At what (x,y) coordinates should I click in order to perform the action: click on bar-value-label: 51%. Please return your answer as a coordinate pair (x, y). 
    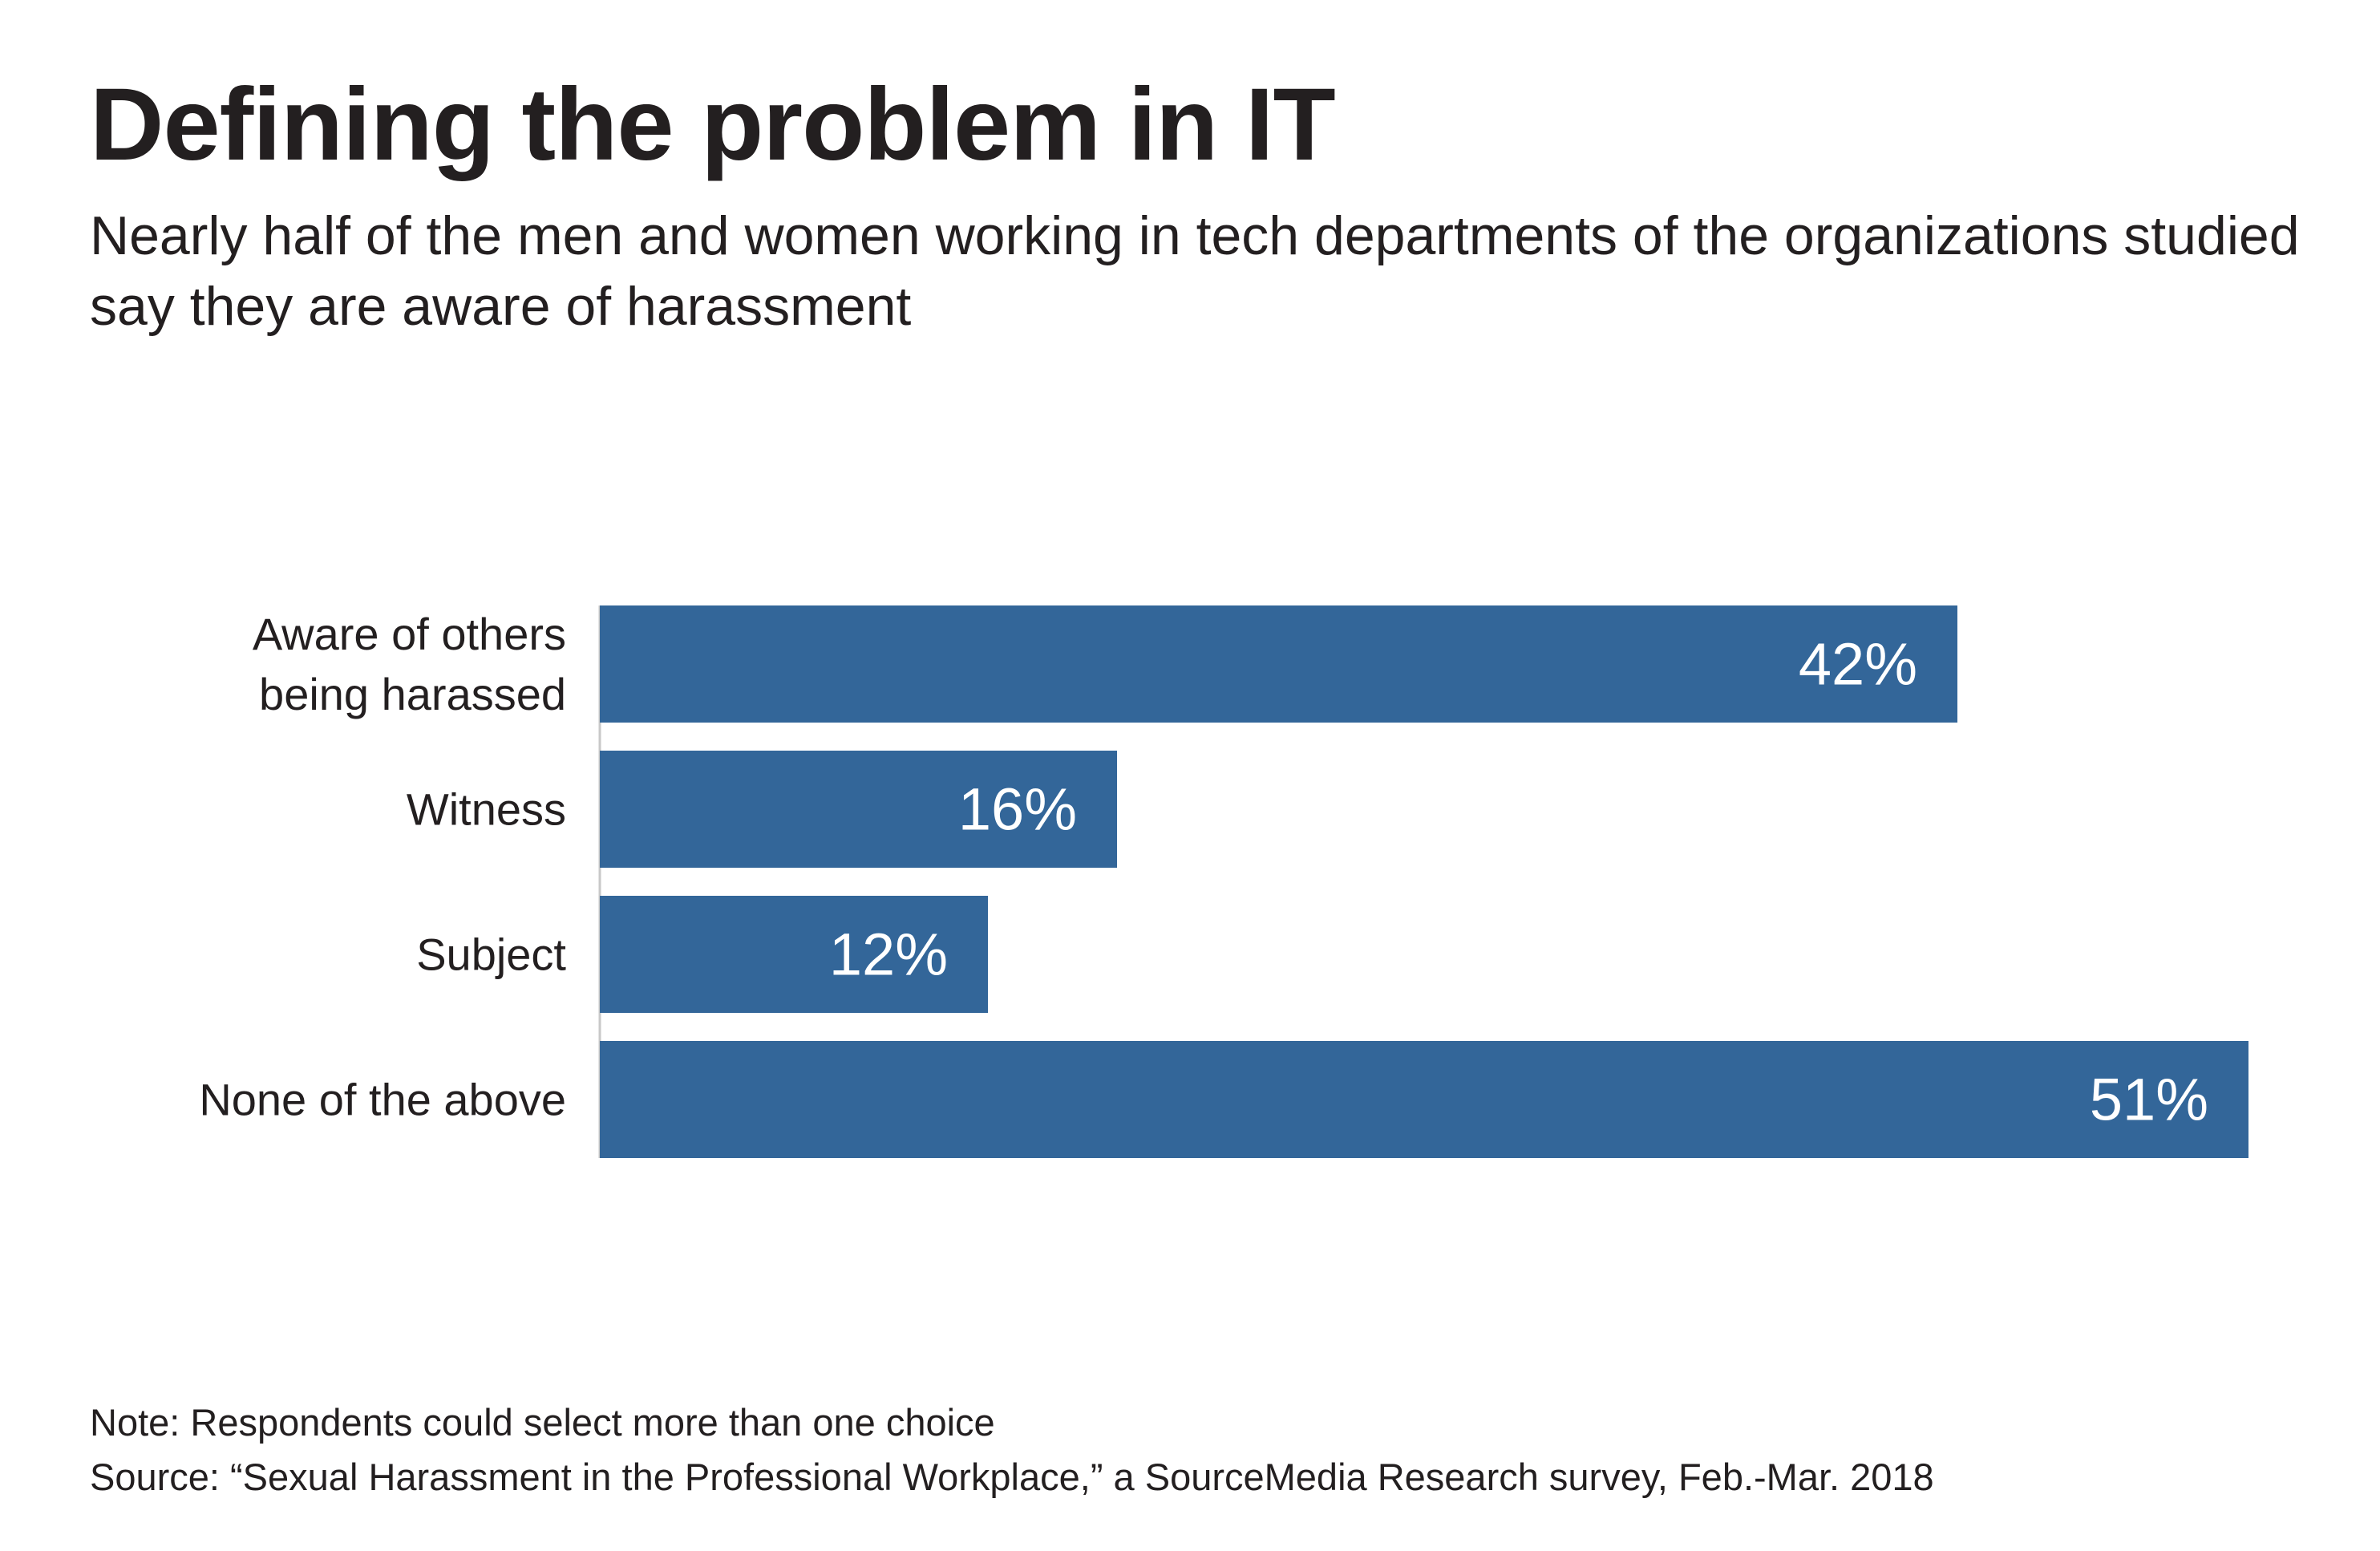
    Looking at the image, I should click on (2149, 1100).